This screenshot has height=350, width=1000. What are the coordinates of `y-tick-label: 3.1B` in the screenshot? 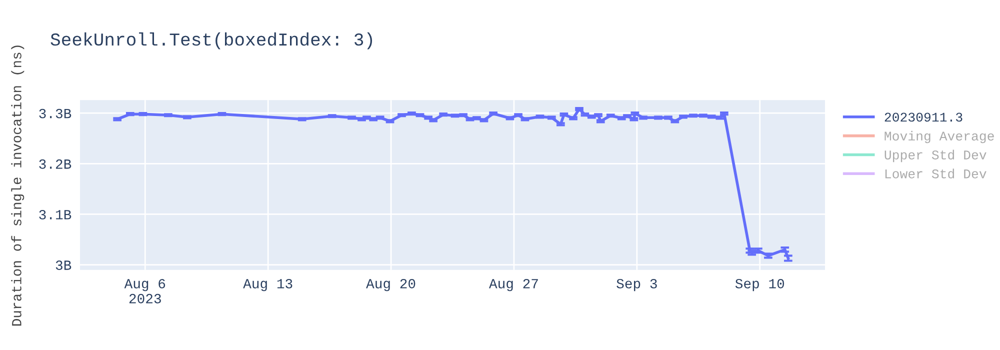 It's located at (55, 215).